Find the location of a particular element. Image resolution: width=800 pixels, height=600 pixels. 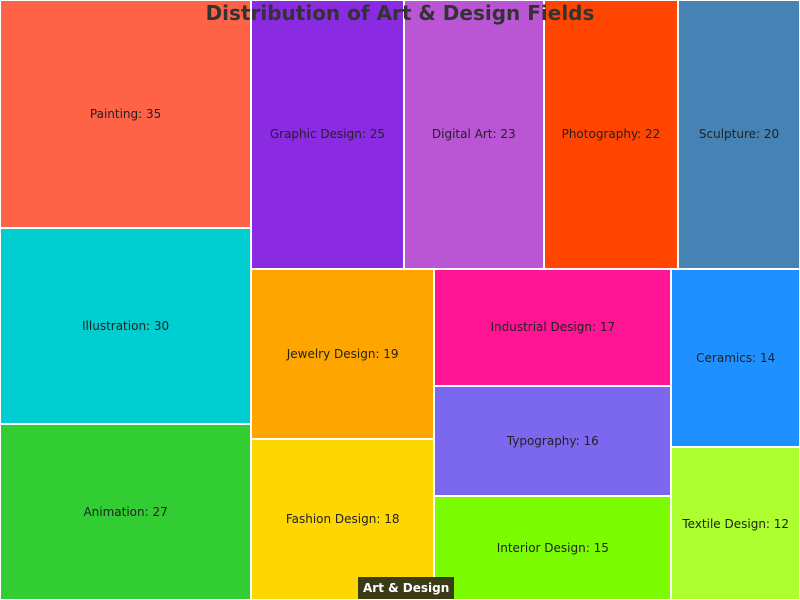

tile-typography: Typography: 16 is located at coordinates (553, 441).